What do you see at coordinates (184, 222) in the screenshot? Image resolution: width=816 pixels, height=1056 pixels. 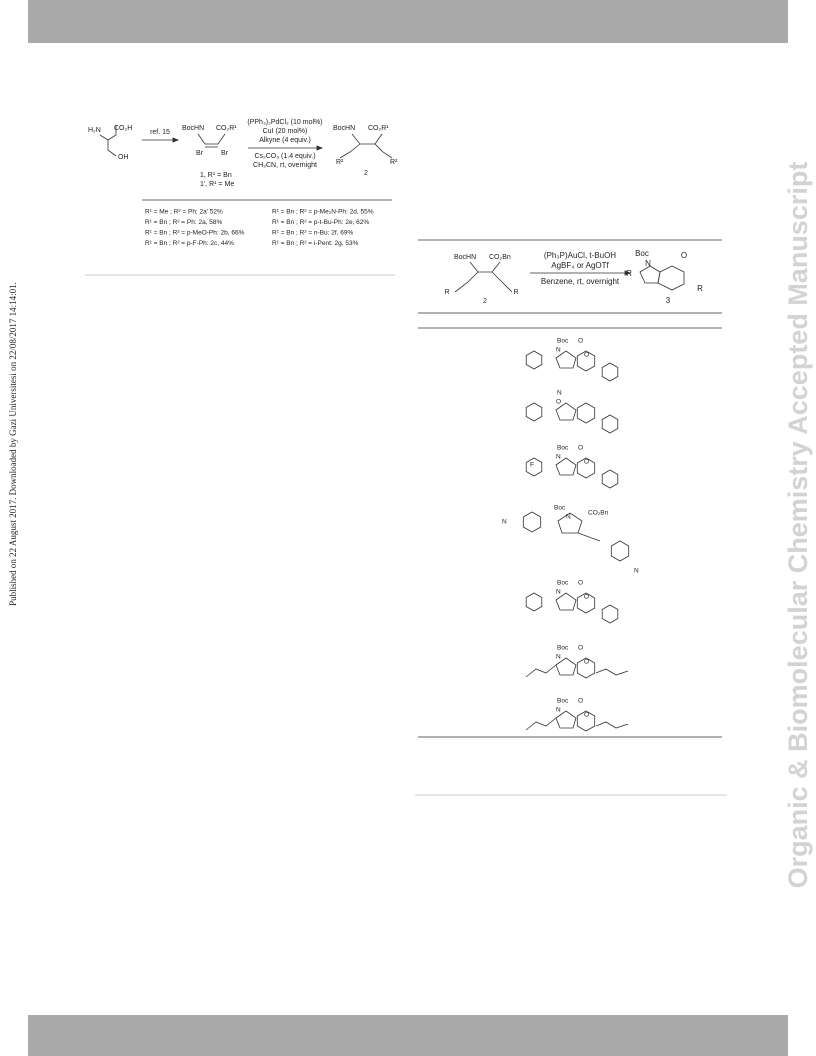 I see `label: R¹ = Bn ; R² = Ph: 2a, 58%` at bounding box center [184, 222].